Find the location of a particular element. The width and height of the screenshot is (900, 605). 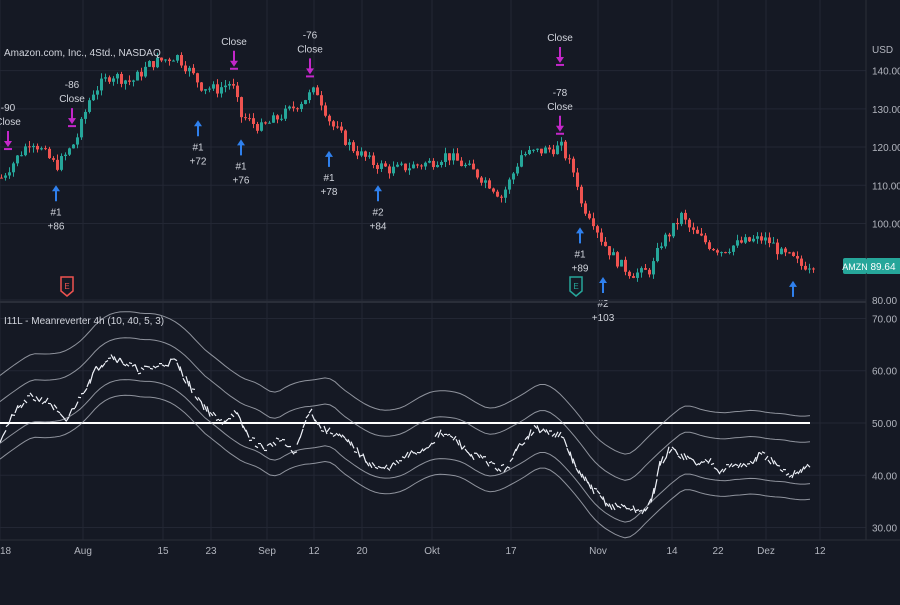

osc-tick-label: 60.00 is located at coordinates (884, 372).